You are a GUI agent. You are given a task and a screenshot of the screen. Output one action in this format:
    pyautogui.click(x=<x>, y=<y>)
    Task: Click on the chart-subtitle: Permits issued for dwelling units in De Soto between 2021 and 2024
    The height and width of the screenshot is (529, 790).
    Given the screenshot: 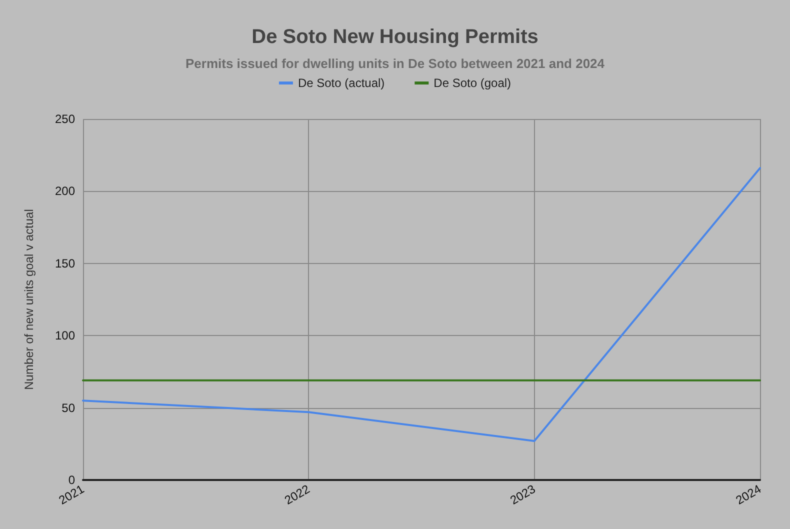 What is the action you would take?
    pyautogui.click(x=395, y=63)
    